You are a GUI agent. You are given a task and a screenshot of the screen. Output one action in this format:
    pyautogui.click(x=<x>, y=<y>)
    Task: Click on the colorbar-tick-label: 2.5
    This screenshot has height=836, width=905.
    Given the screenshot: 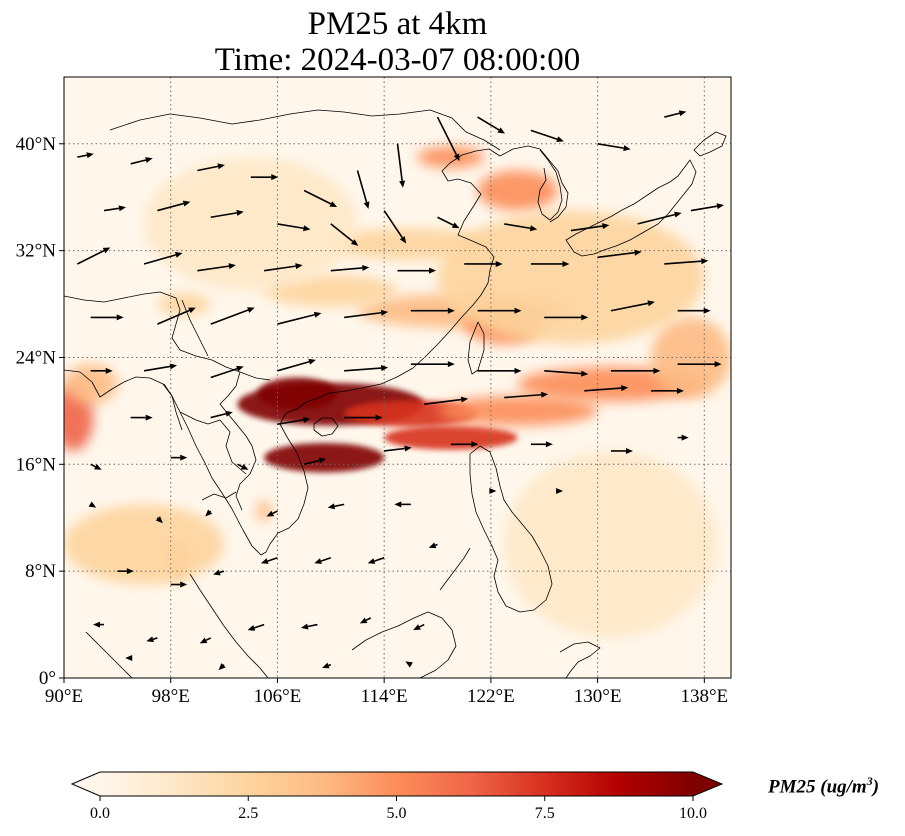 What is the action you would take?
    pyautogui.click(x=248, y=813)
    